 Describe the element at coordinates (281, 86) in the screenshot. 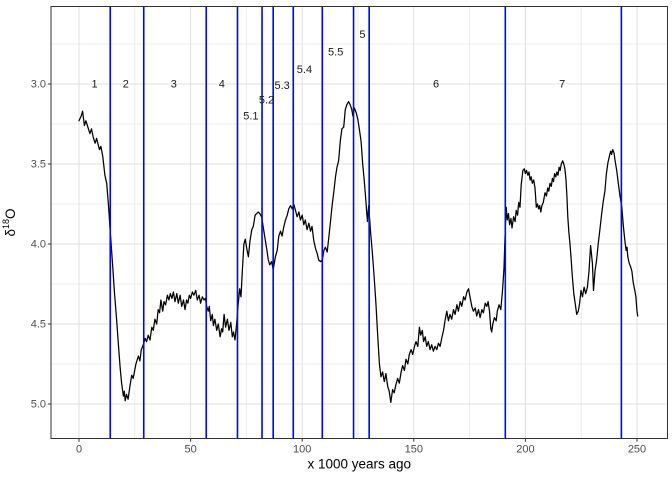

I see `stage-label: 5.3` at that location.